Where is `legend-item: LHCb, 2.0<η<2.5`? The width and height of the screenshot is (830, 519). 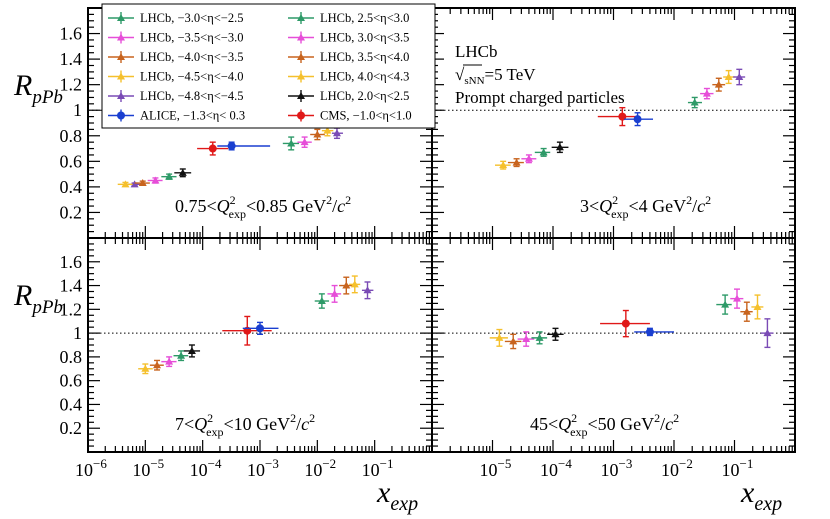
legend-item: LHCb, 2.0<η<2.5 is located at coordinates (348, 96).